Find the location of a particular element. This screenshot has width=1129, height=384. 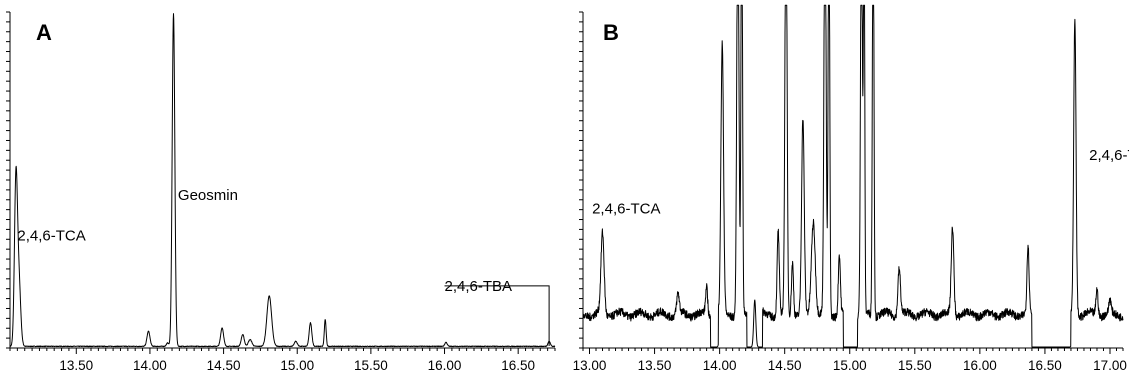

x-tick-label: 17.00 is located at coordinates (1110, 365).